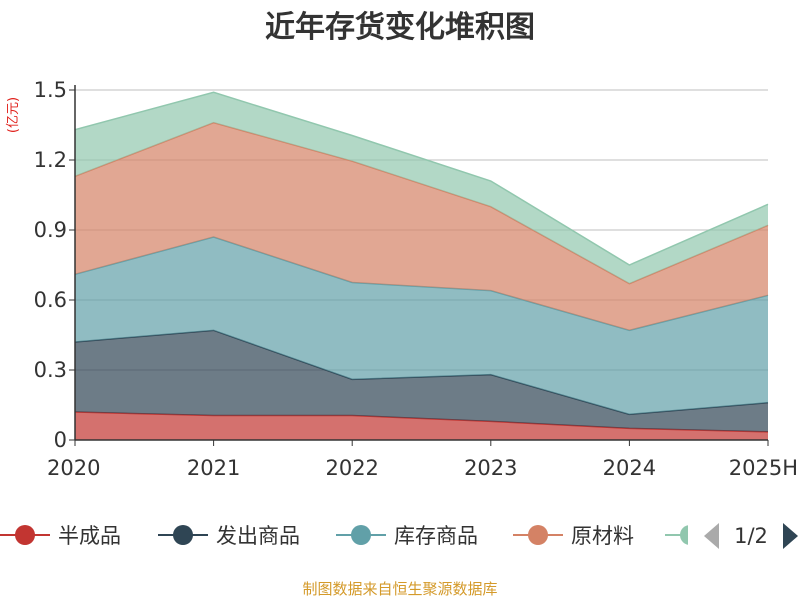  I want to click on y-tick-label: 1.5, so click(50, 90).